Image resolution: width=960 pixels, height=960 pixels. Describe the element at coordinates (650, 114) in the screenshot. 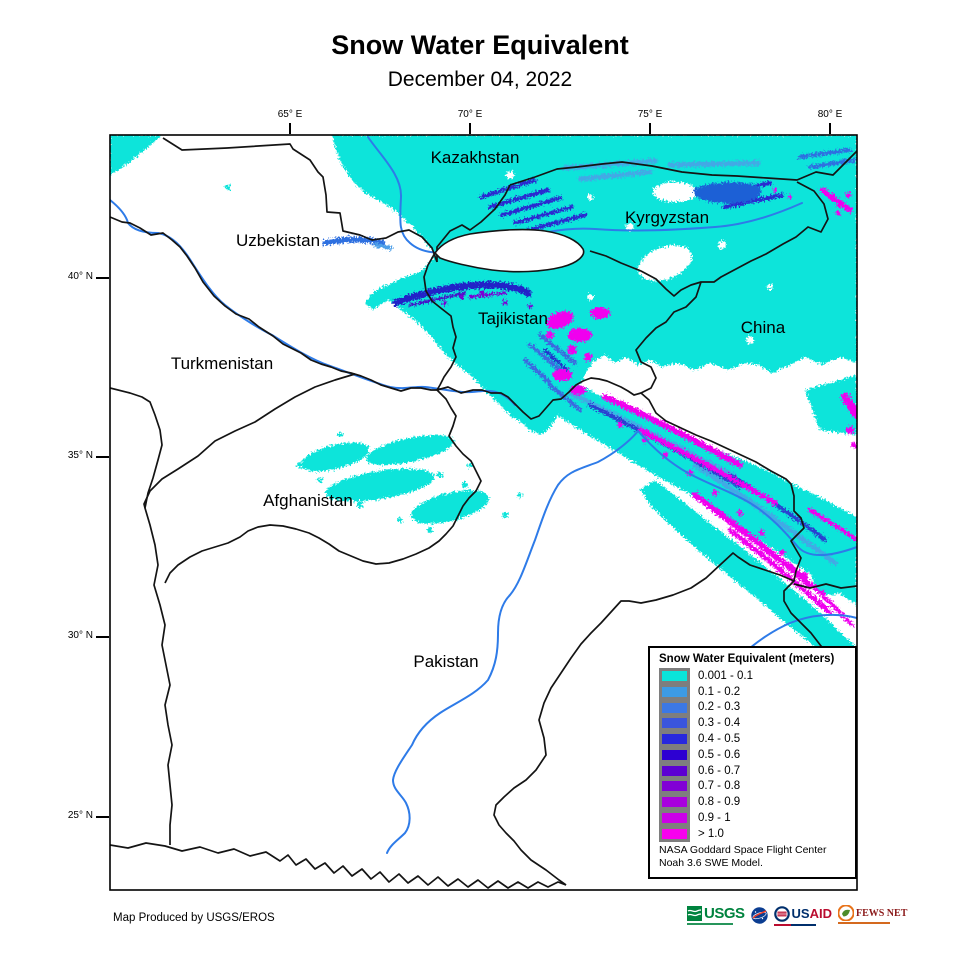

I see `lon-label-75e: 75° E` at that location.